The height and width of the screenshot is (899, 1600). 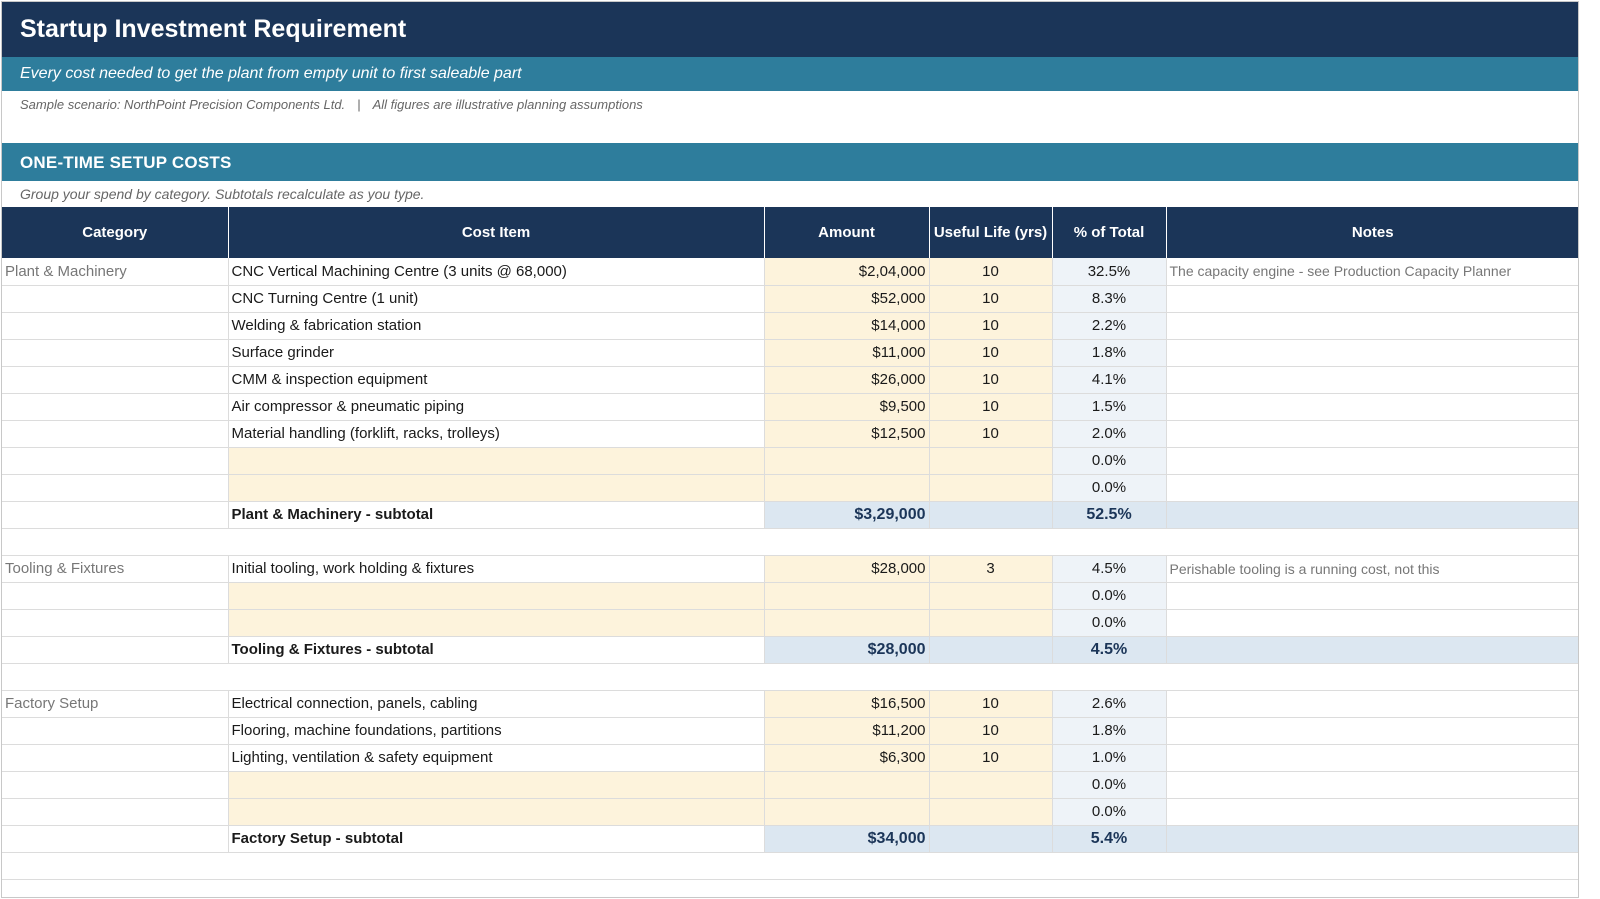 I want to click on amount-cell: $28,000, so click(x=847, y=569).